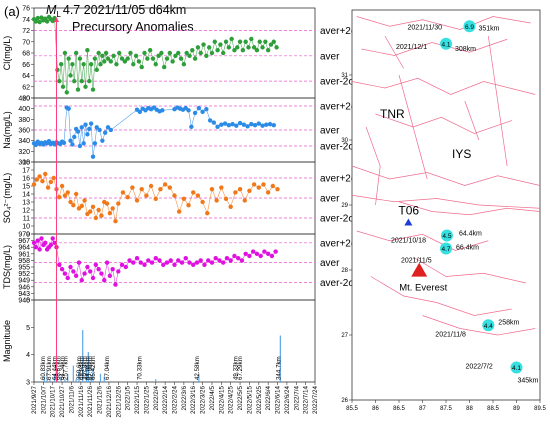 The image size is (550, 428). Describe the element at coordinates (62, 402) in the screenshot. I see `x-tick-label: 2021/10/27` at that location.